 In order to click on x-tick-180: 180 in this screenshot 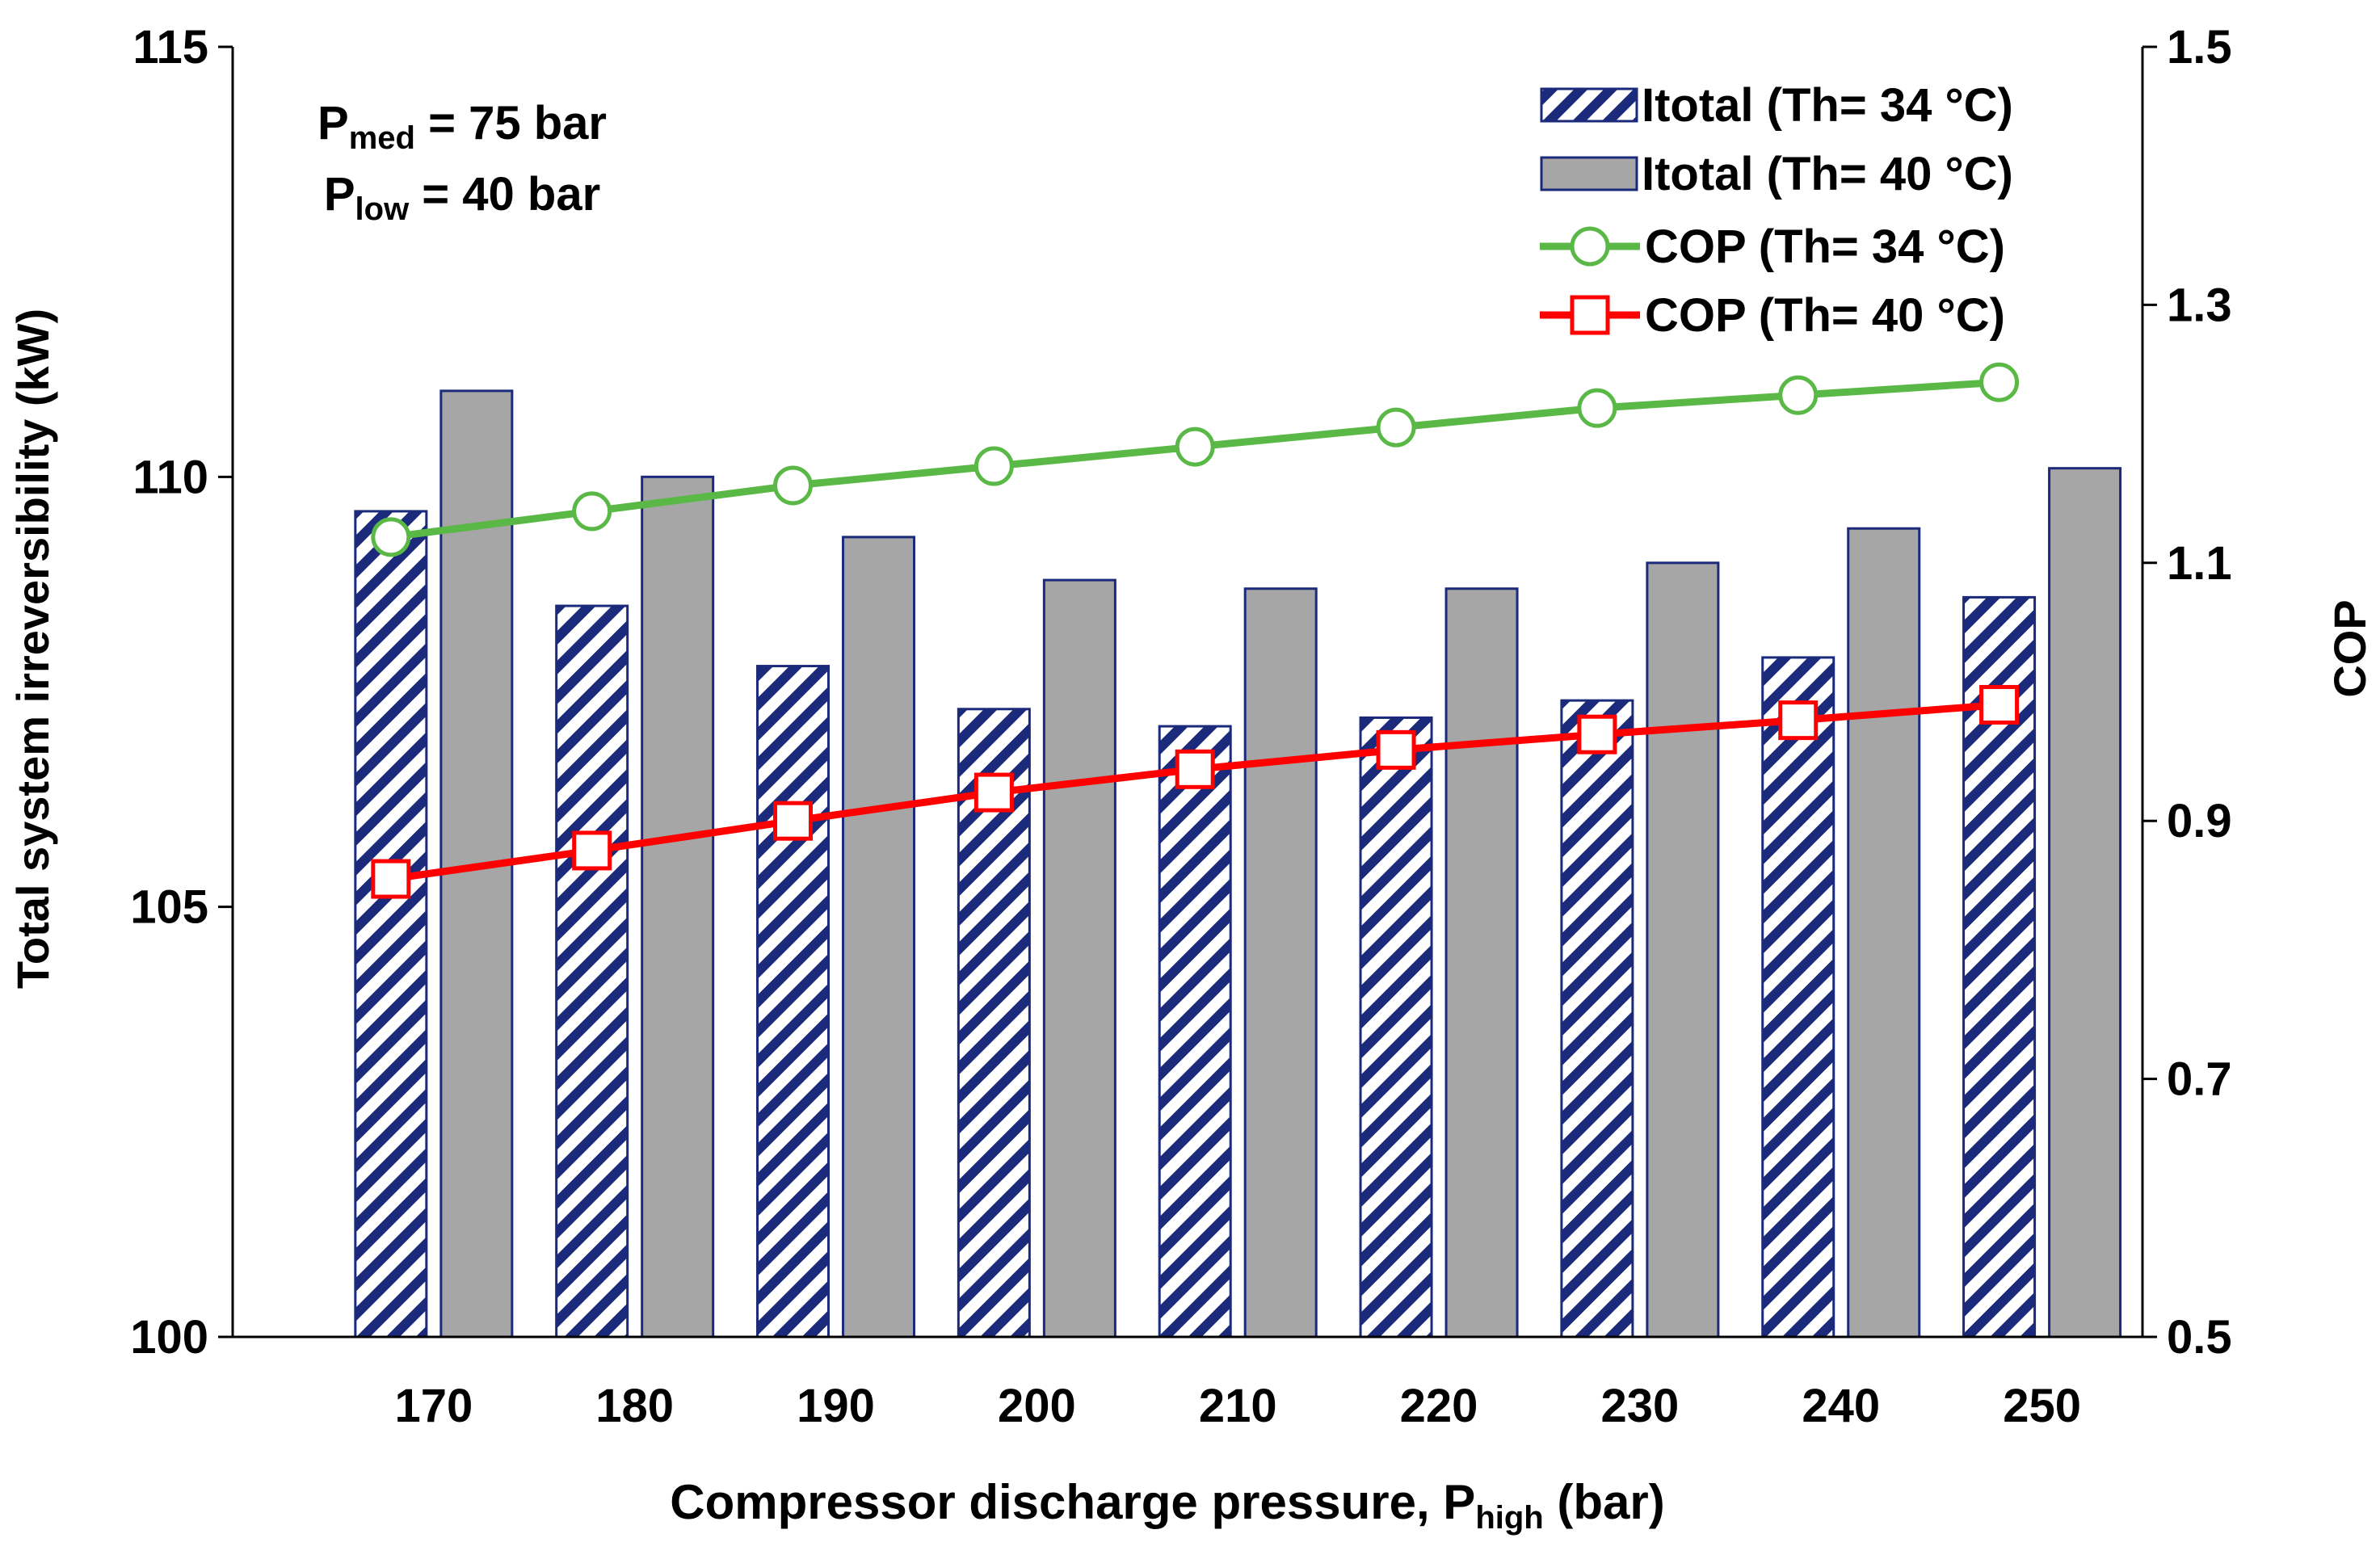, I will do `click(634, 1406)`.